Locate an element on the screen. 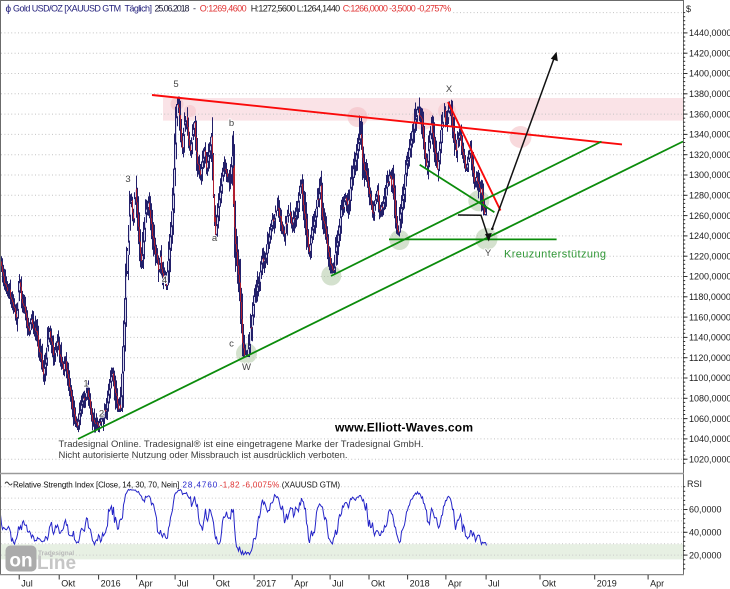  svg-text: on is located at coordinates (20, 561).